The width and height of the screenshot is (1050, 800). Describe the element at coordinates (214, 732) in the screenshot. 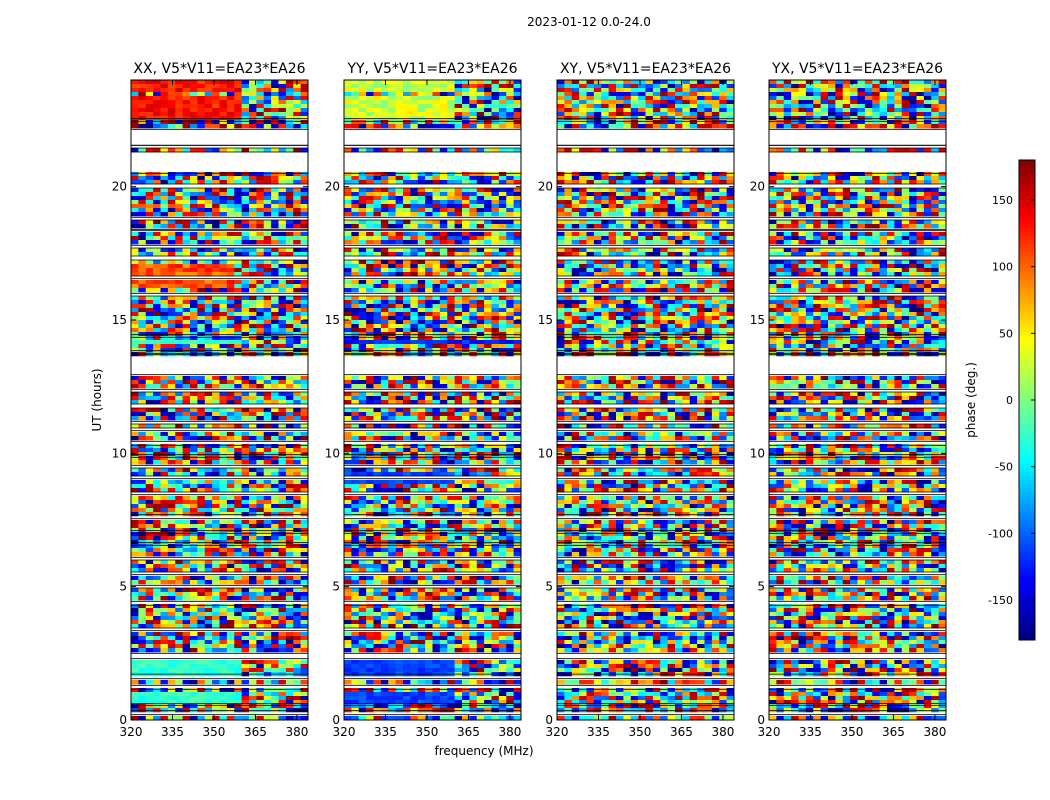

I see `x-tick-label: 350` at that location.